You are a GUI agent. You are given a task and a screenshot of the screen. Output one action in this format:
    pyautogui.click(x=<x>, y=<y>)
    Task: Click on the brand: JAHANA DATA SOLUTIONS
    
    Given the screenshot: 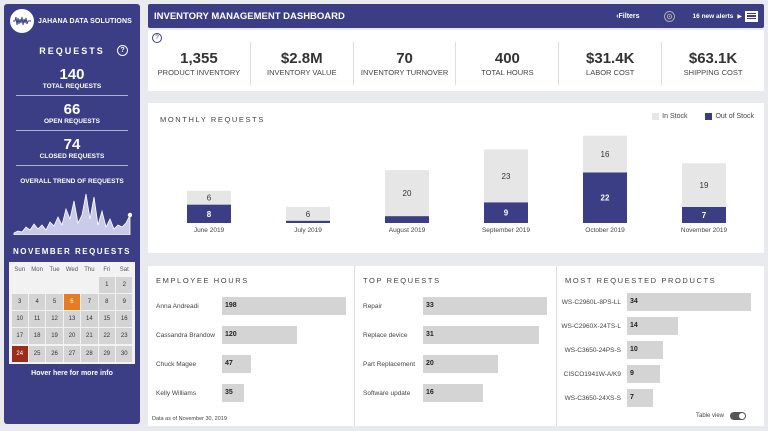 What is the action you would take?
    pyautogui.click(x=72, y=21)
    